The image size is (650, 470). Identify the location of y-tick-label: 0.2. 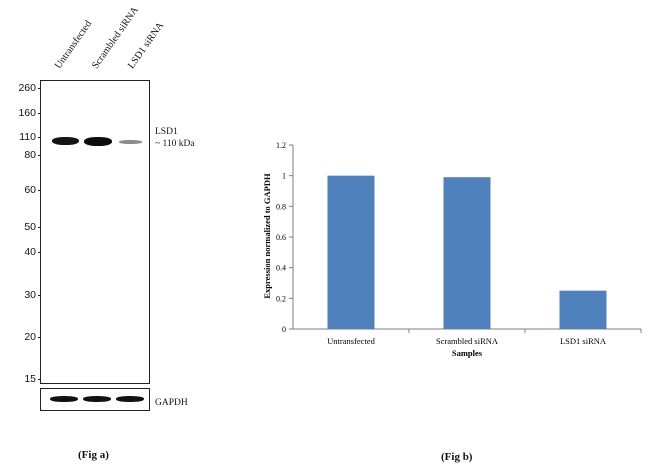
(281, 298).